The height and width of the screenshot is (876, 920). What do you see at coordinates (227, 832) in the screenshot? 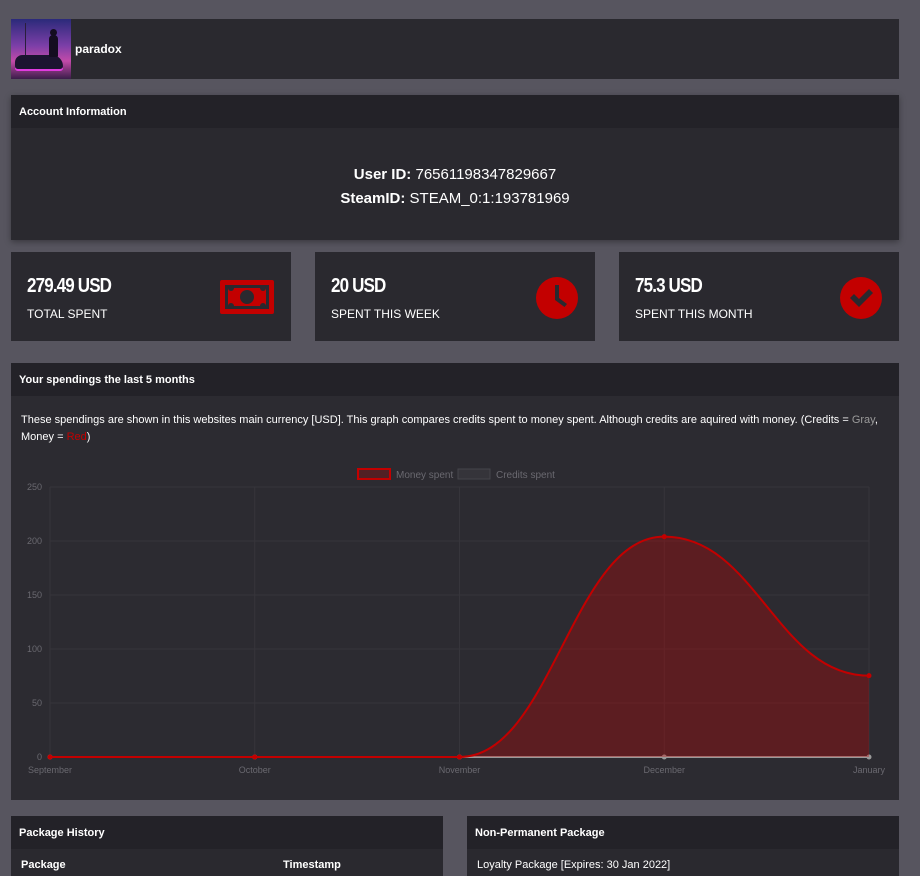
I see `package-history-title: Package History` at bounding box center [227, 832].